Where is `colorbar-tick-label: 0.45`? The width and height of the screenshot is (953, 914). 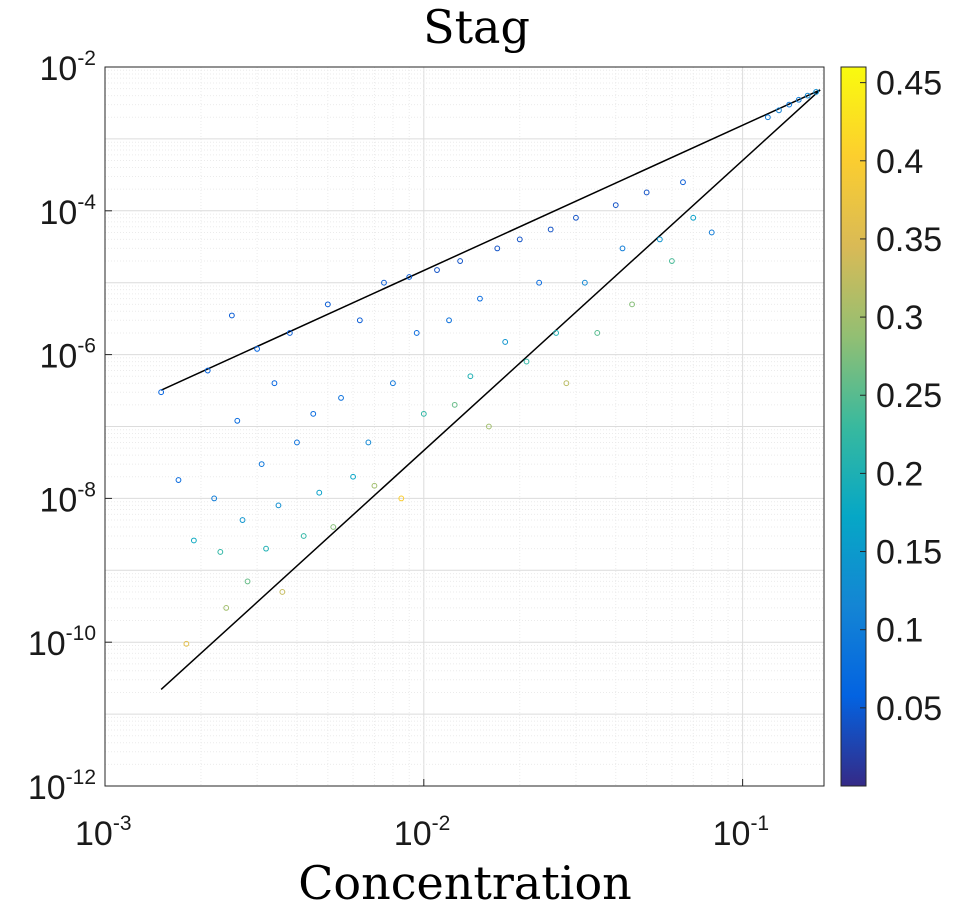
colorbar-tick-label: 0.45 is located at coordinates (909, 84).